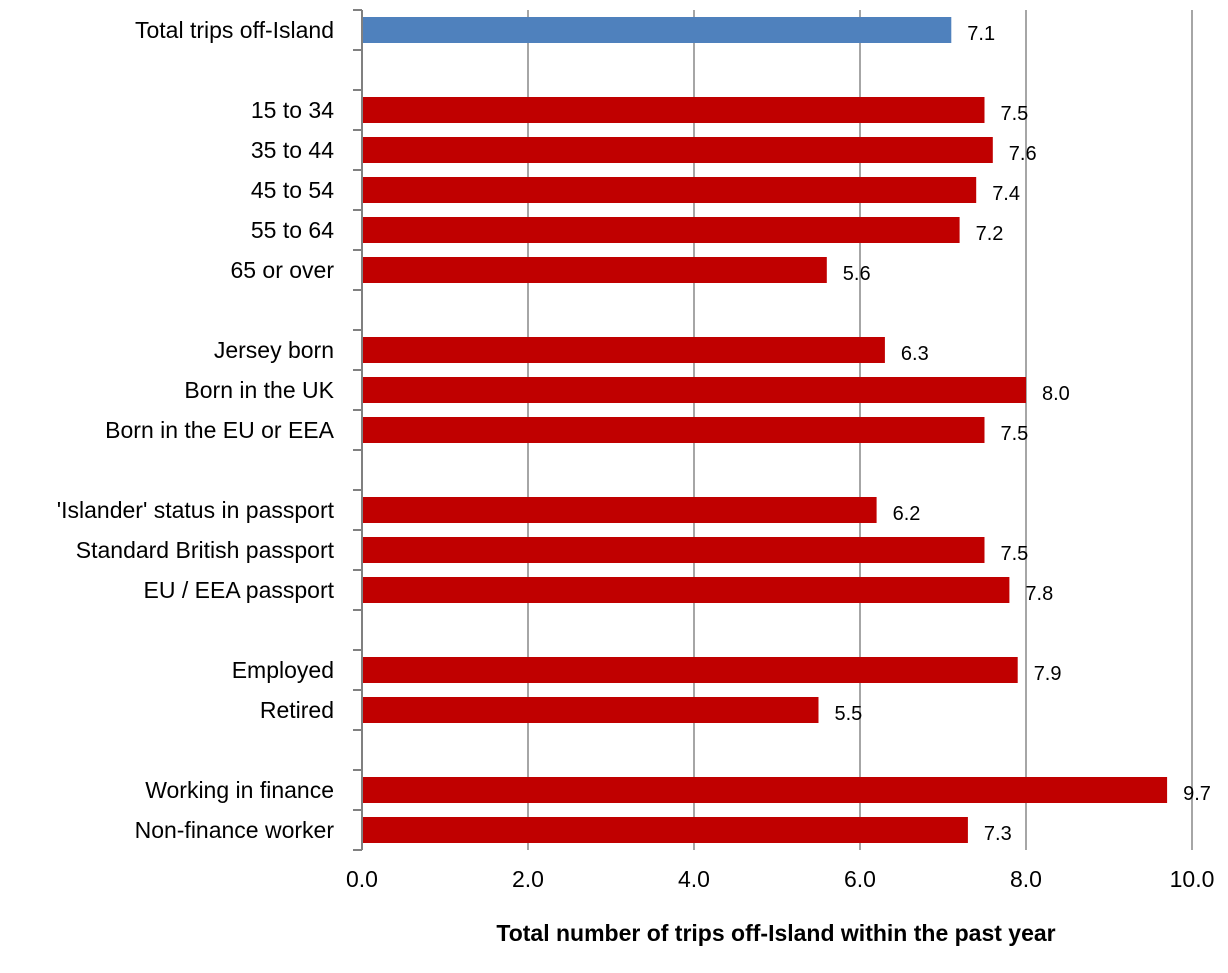 The height and width of the screenshot is (973, 1228). What do you see at coordinates (1048, 674) in the screenshot?
I see `data-label: 7.9` at bounding box center [1048, 674].